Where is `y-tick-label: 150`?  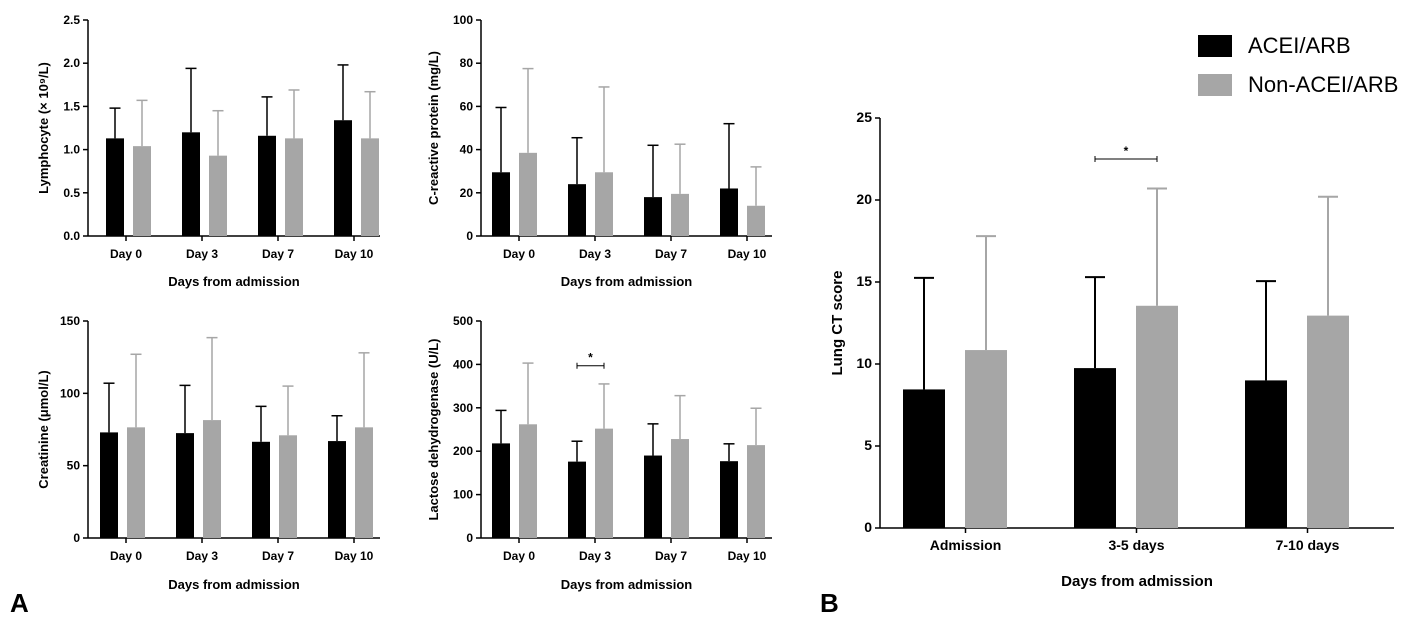
y-tick-label: 150 is located at coordinates (70, 321).